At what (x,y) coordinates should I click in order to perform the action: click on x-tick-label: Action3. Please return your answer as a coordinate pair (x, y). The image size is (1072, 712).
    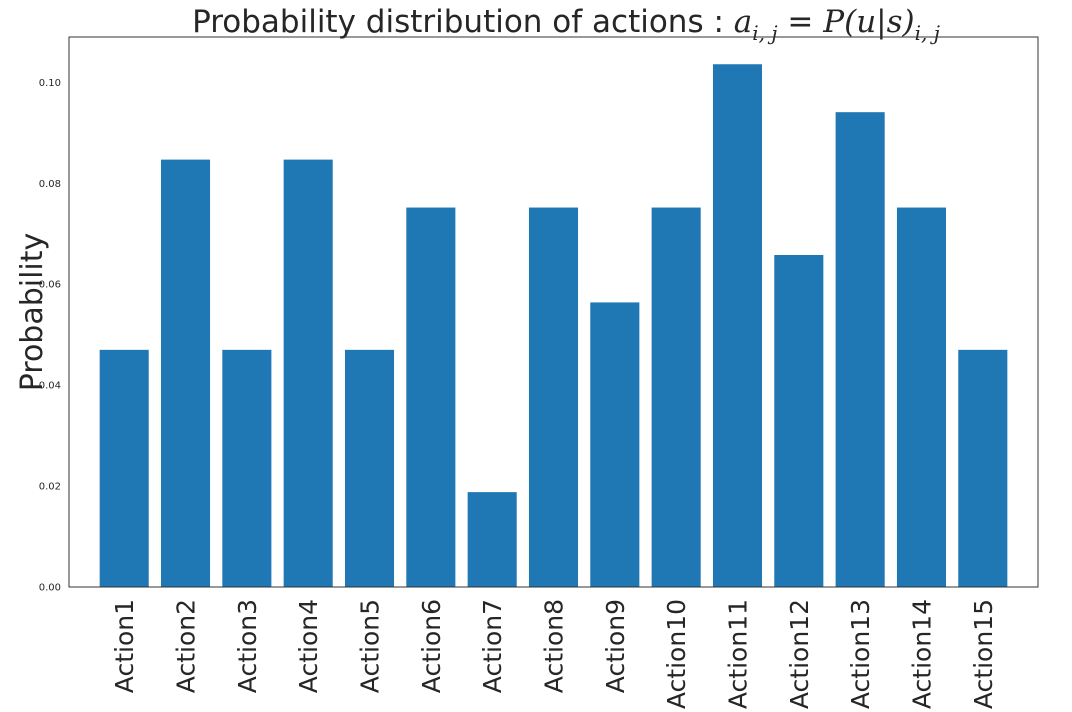
    Looking at the image, I should click on (247, 646).